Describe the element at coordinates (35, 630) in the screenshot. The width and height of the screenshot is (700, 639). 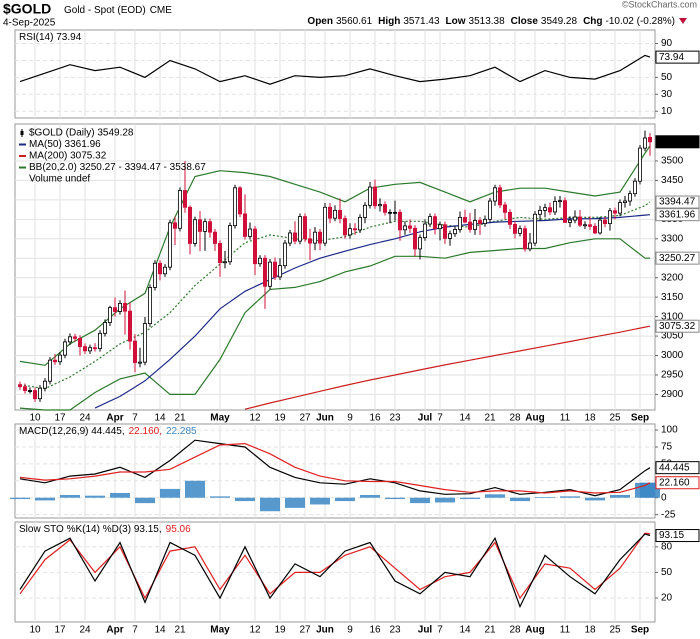
I see `x-tick-label: 10` at that location.